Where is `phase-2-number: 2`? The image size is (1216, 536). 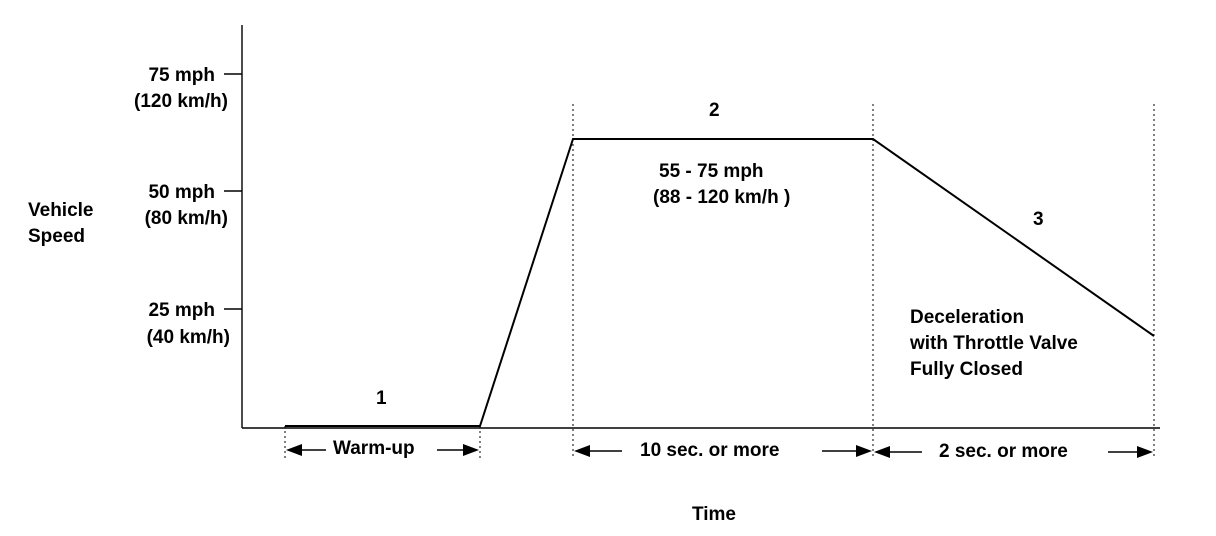
phase-2-number: 2 is located at coordinates (714, 110).